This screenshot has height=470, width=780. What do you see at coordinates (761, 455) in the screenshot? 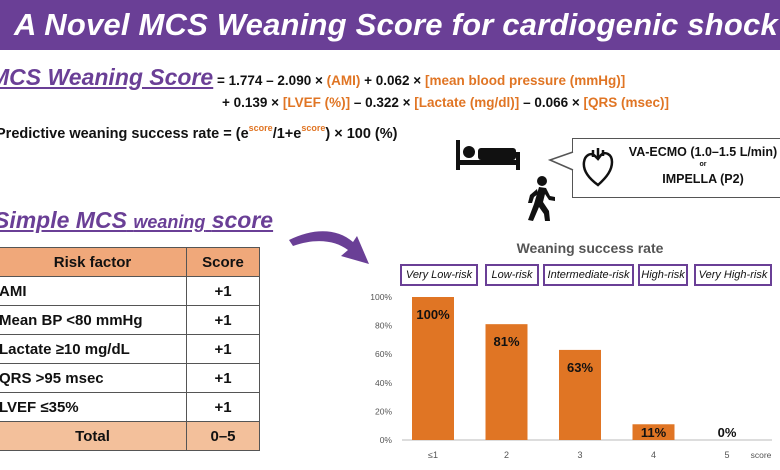
I see `x-axis-label: score` at bounding box center [761, 455].